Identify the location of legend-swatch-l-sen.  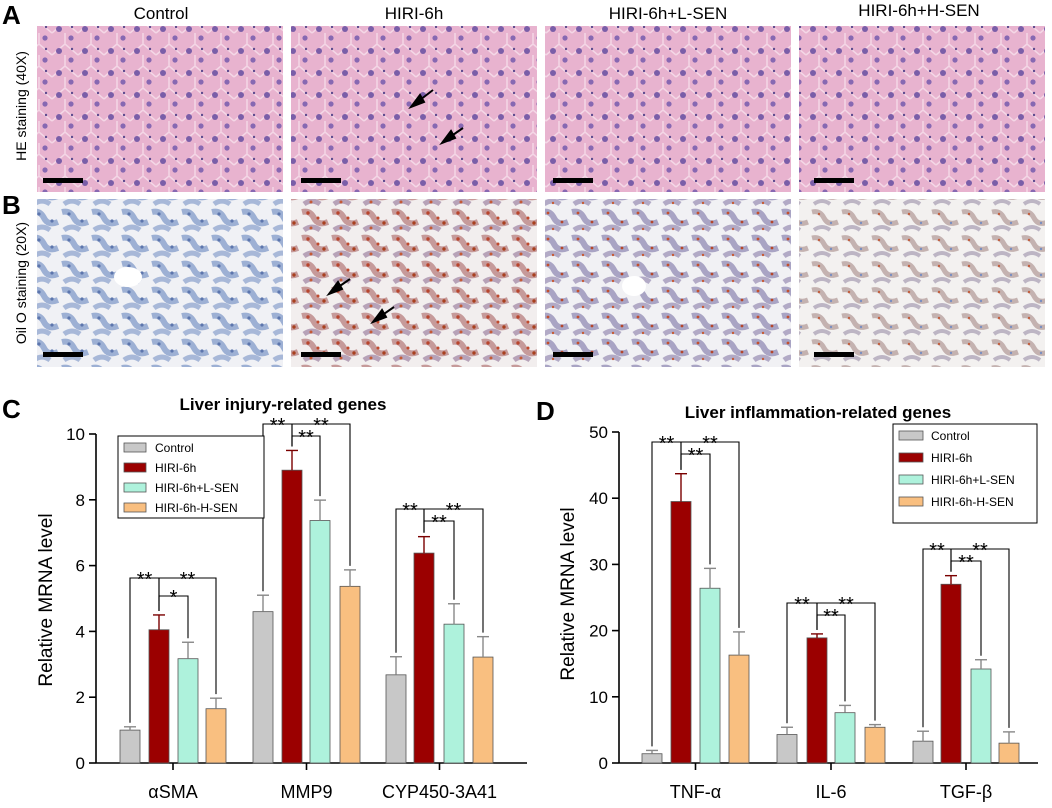
(911, 479).